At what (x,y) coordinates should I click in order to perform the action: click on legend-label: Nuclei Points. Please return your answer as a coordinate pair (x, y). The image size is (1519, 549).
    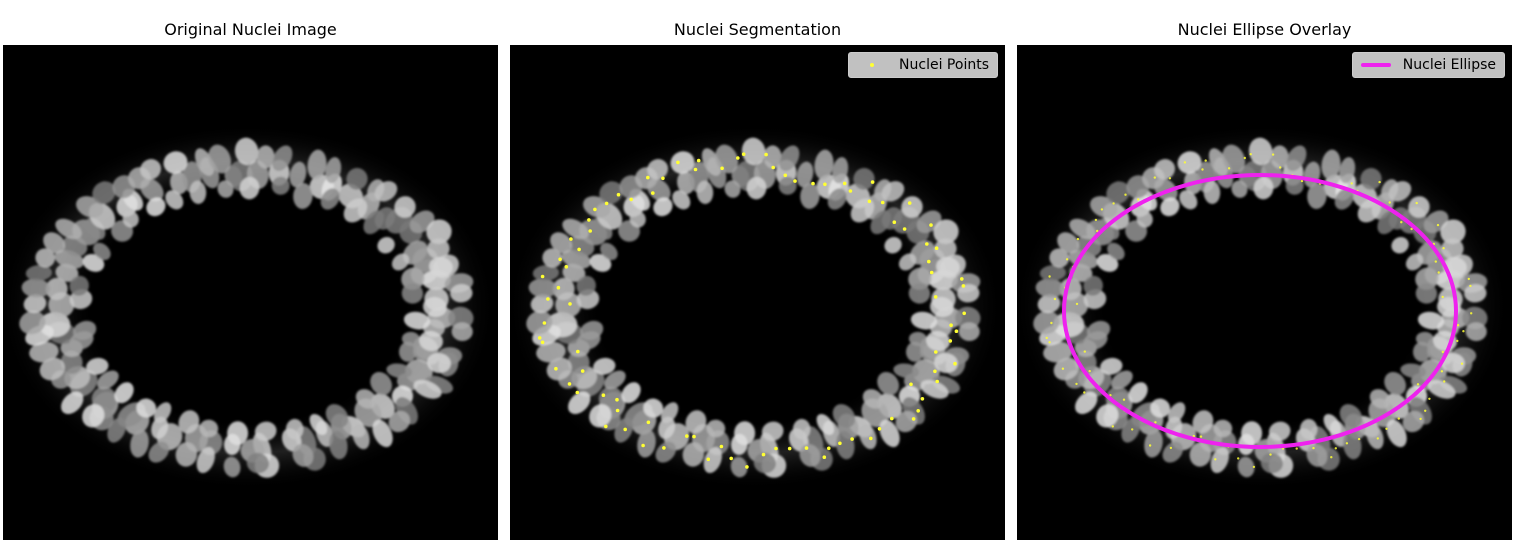
    Looking at the image, I should click on (944, 65).